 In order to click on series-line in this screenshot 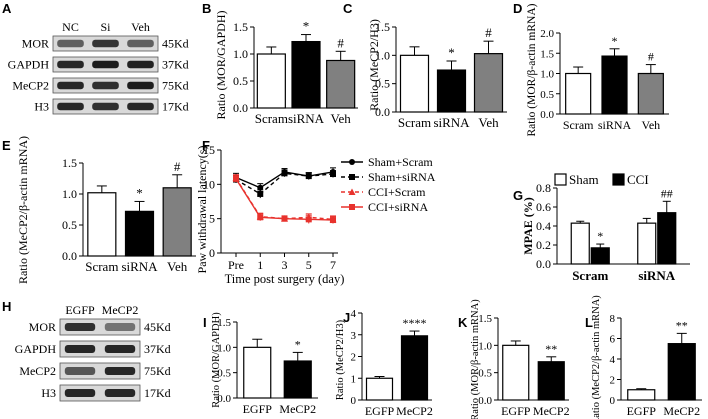, I will do `click(284, 183)`.